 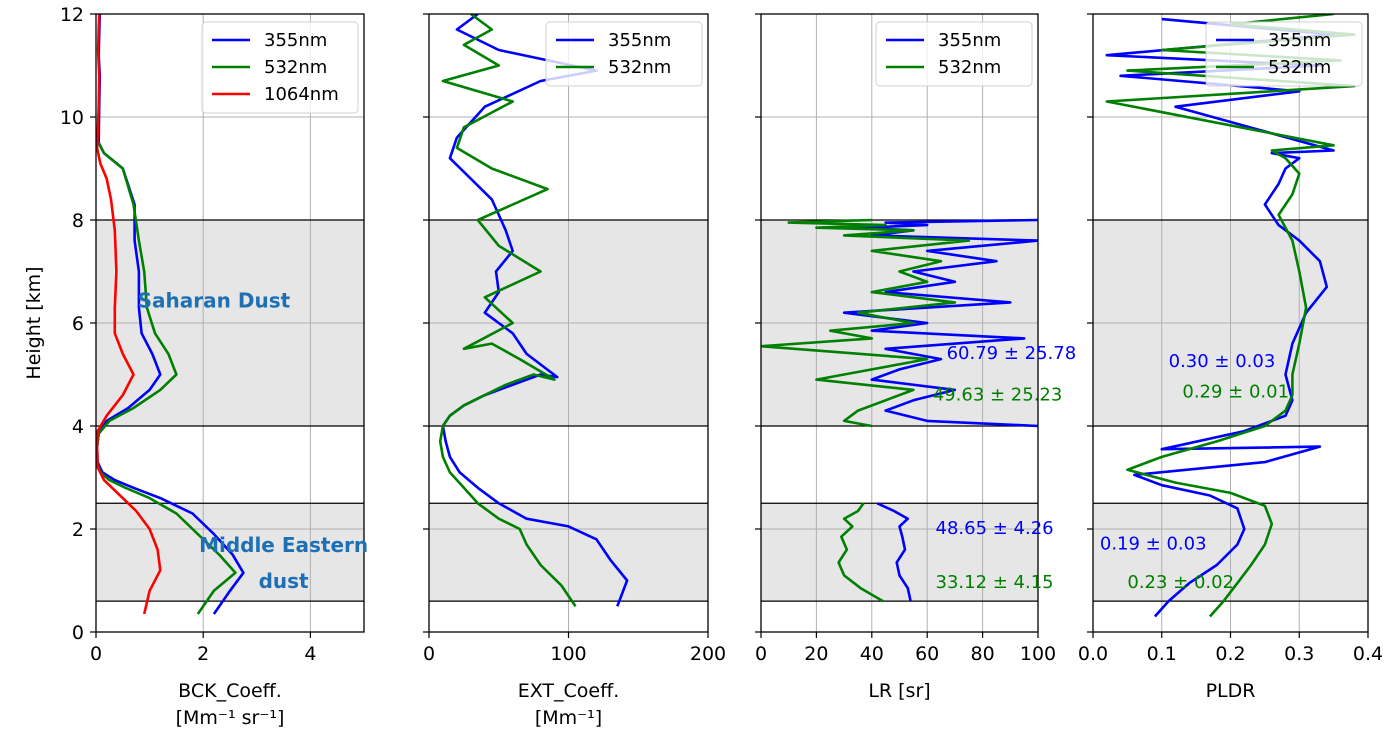 What do you see at coordinates (1153, 544) in the screenshot?
I see `value-annotation: 0.19 ± 0.03` at bounding box center [1153, 544].